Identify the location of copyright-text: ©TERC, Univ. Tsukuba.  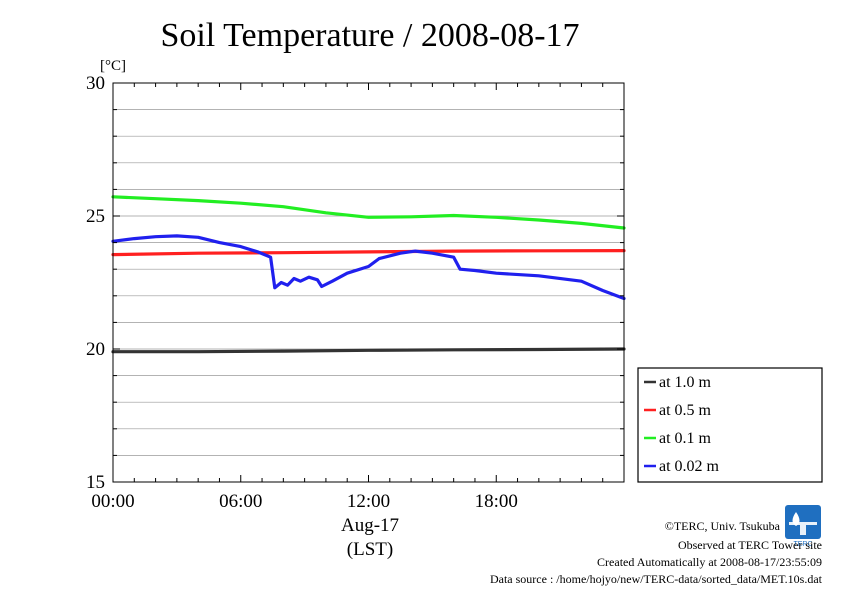
(723, 526).